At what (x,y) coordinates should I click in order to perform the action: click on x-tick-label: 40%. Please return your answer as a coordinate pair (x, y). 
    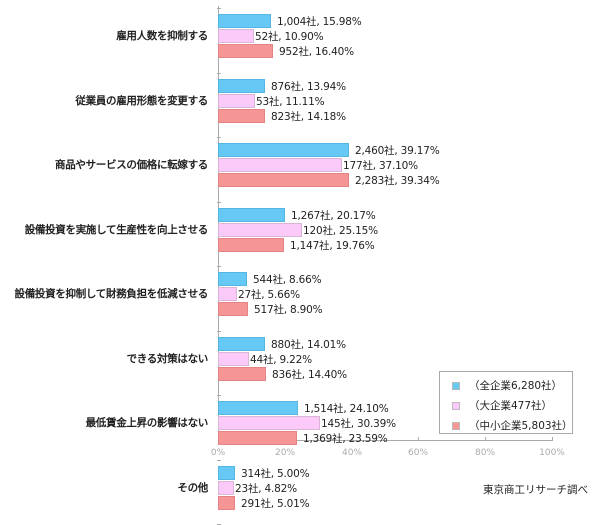
    Looking at the image, I should click on (352, 453).